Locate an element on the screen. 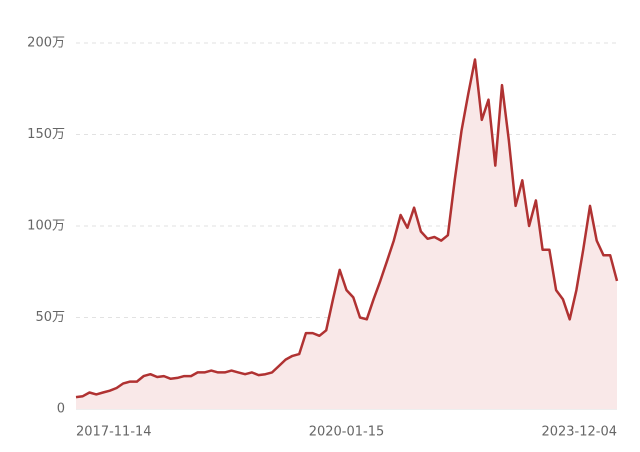 The height and width of the screenshot is (452, 640). x-tick-label: 2023-12-04 is located at coordinates (579, 432).